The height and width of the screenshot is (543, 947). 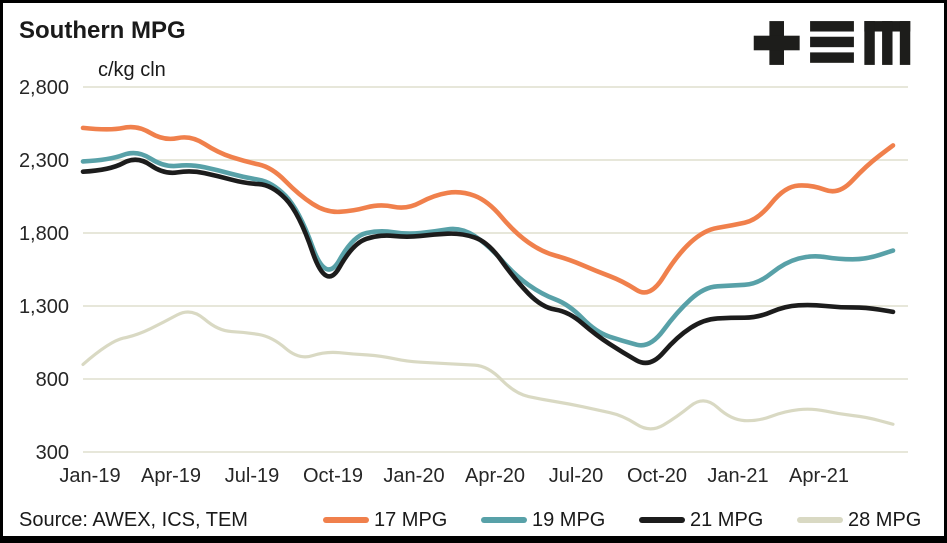 I want to click on legend-item-28mpg: 28 MPG, so click(x=859, y=520).